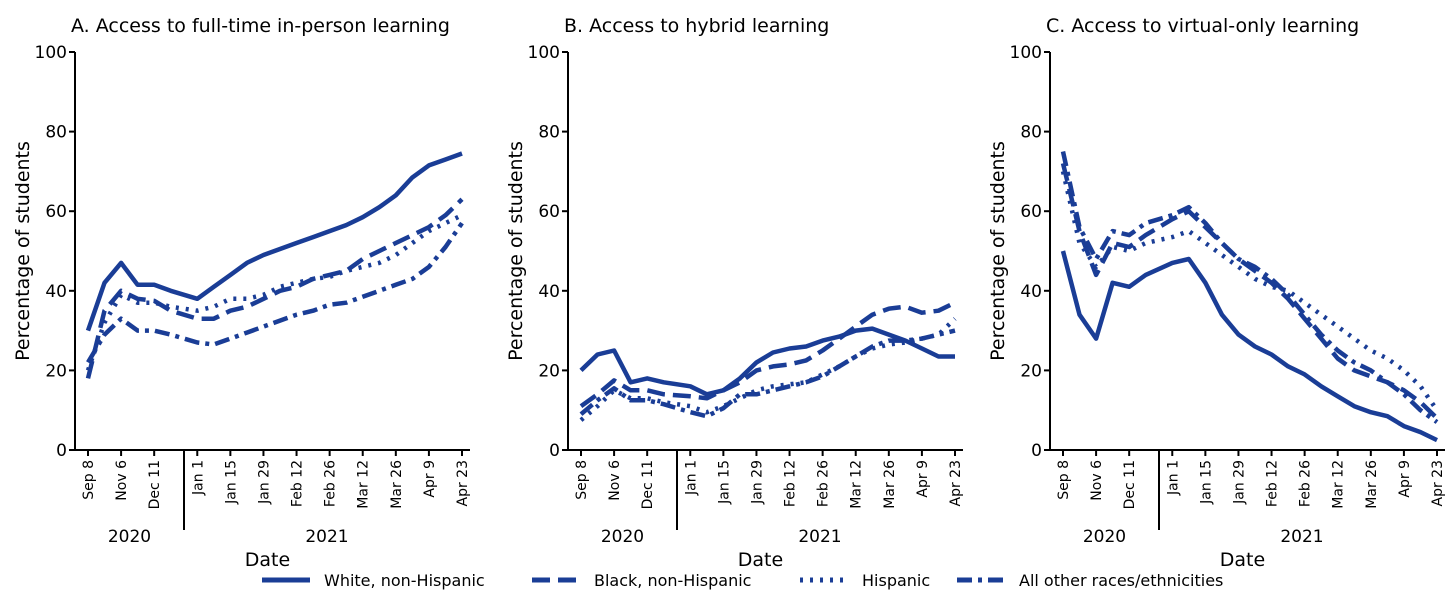 Image resolution: width=1448 pixels, height=594 pixels. What do you see at coordinates (1202, 26) in the screenshot?
I see `panel-title: C. Access to virtual-only learning` at bounding box center [1202, 26].